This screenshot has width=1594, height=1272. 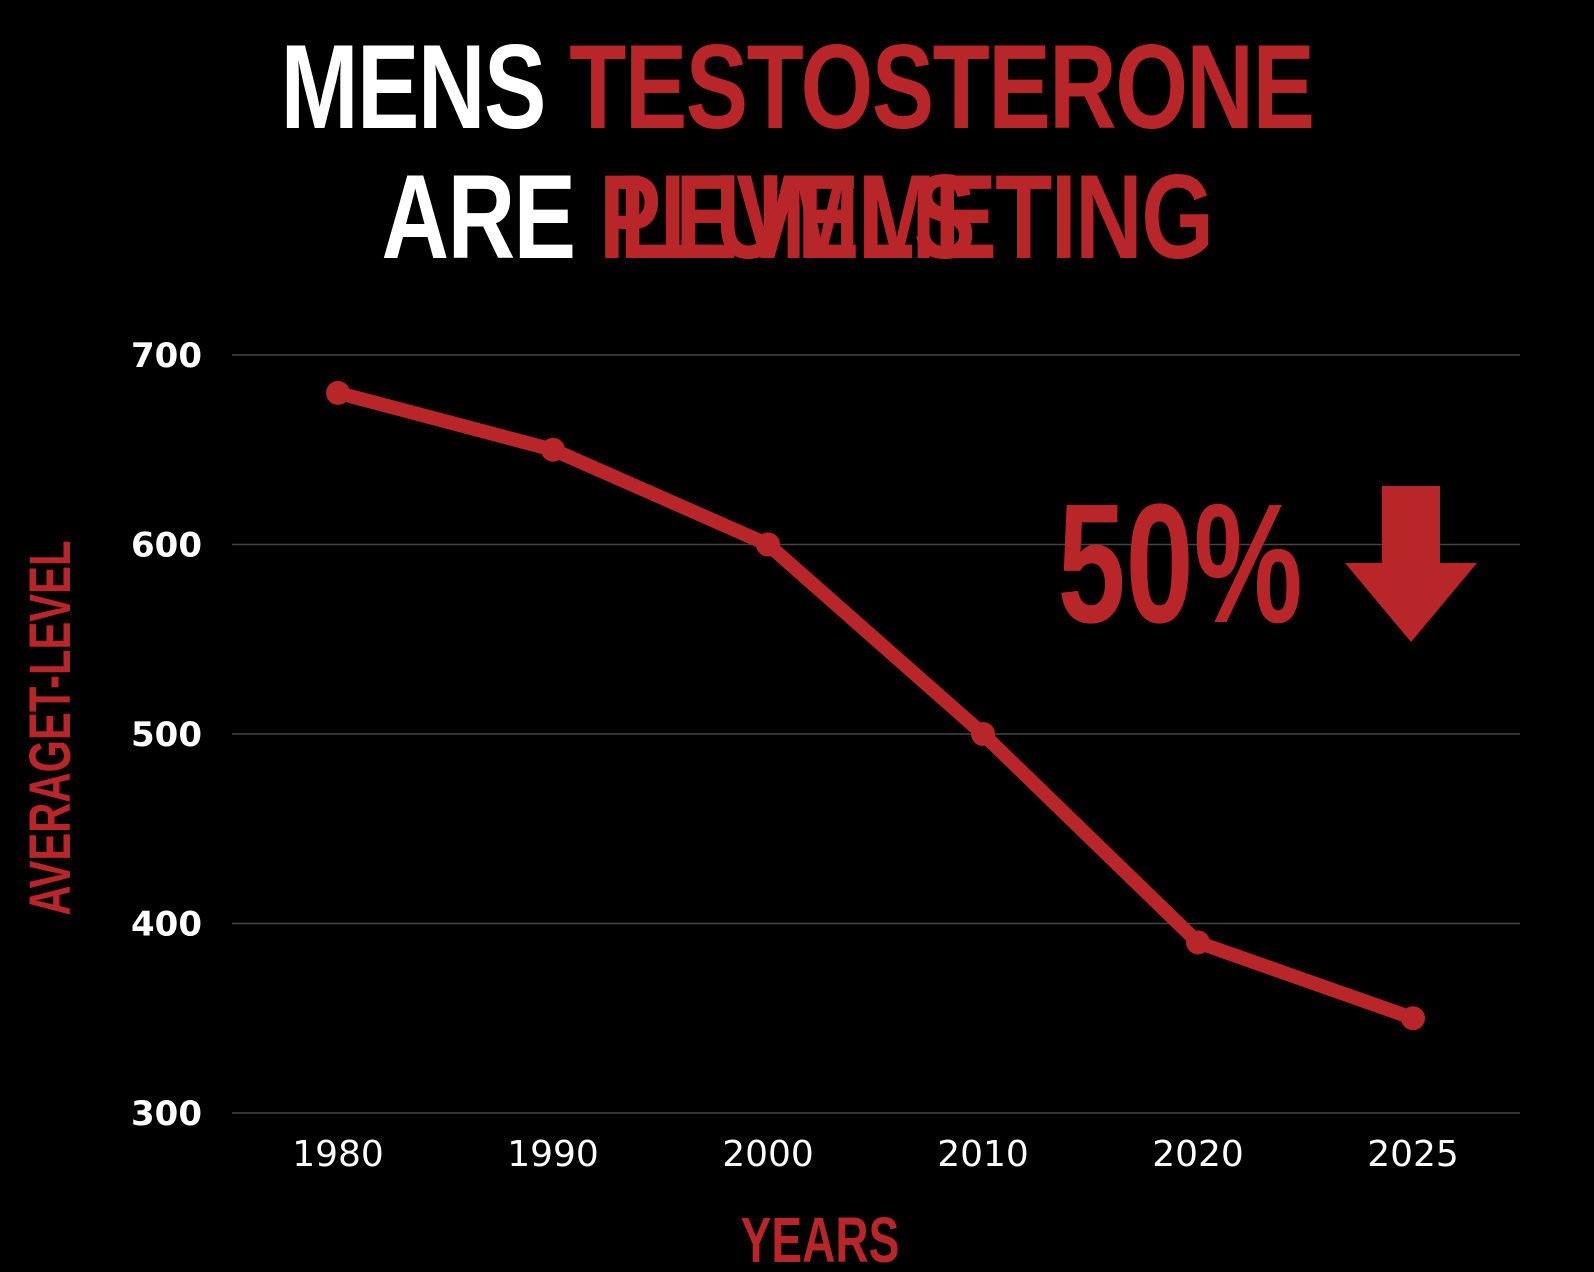 I want to click on data-point-1980, so click(x=338, y=392).